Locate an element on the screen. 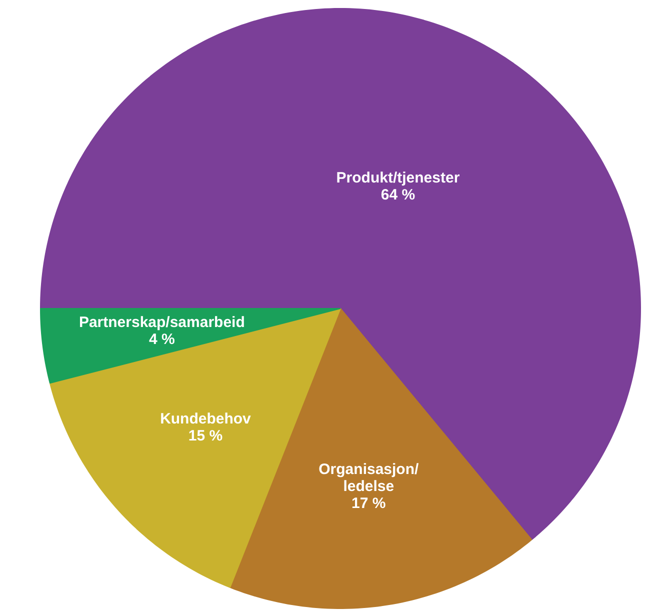 The image size is (665, 613). slice-label: Organisasjon/ ledelse is located at coordinates (369, 477).